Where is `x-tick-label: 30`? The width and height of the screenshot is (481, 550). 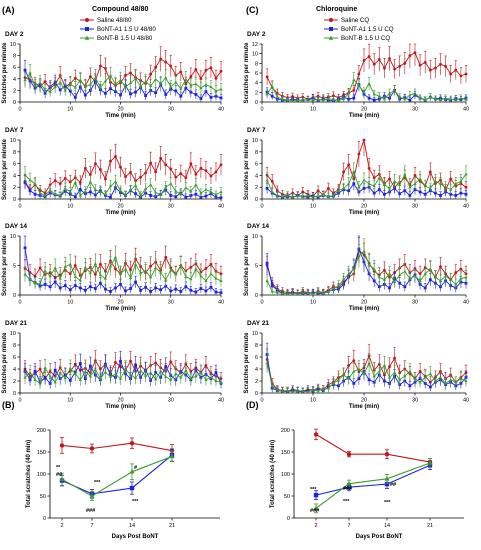
x-tick-label: 30 is located at coordinates (415, 401).